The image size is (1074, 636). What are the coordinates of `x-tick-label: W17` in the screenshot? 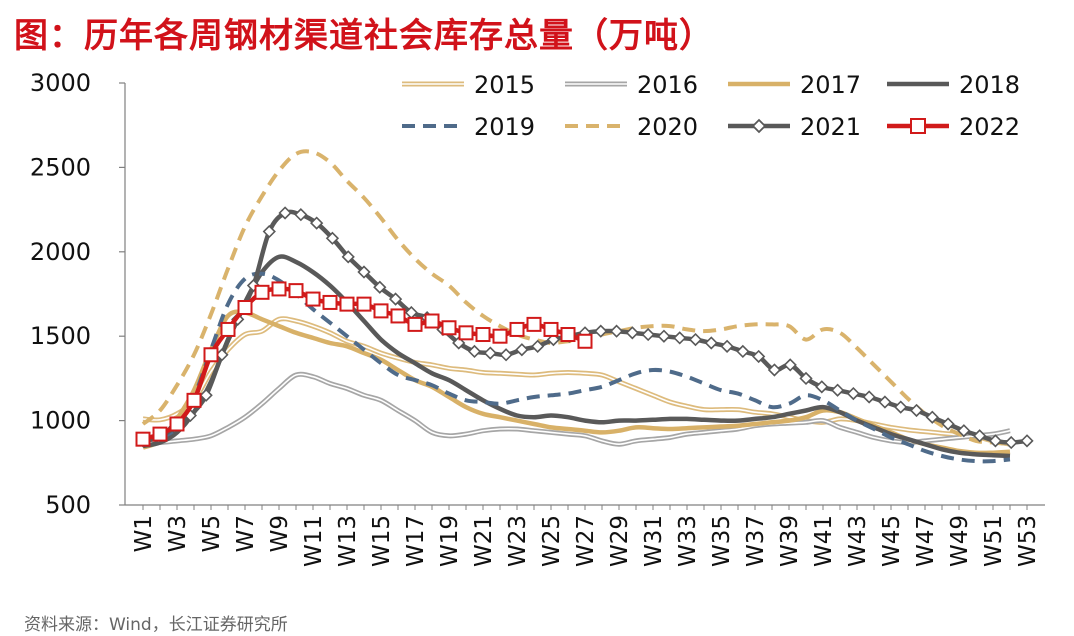 It's located at (416, 541).